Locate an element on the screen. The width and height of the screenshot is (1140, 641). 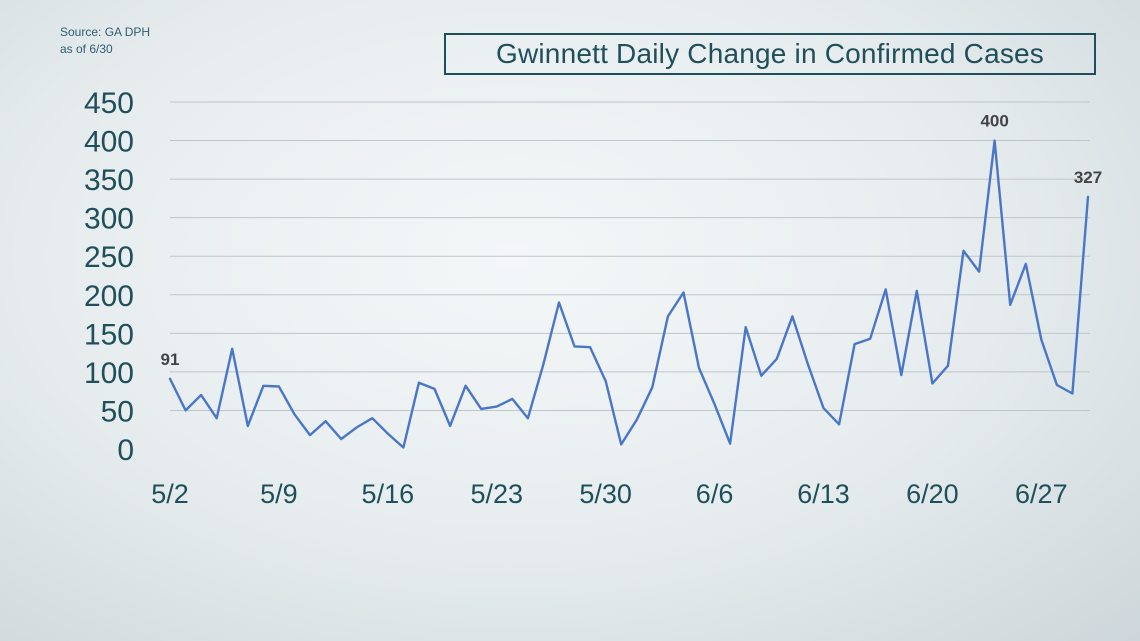
data-label: 400 is located at coordinates (994, 121).